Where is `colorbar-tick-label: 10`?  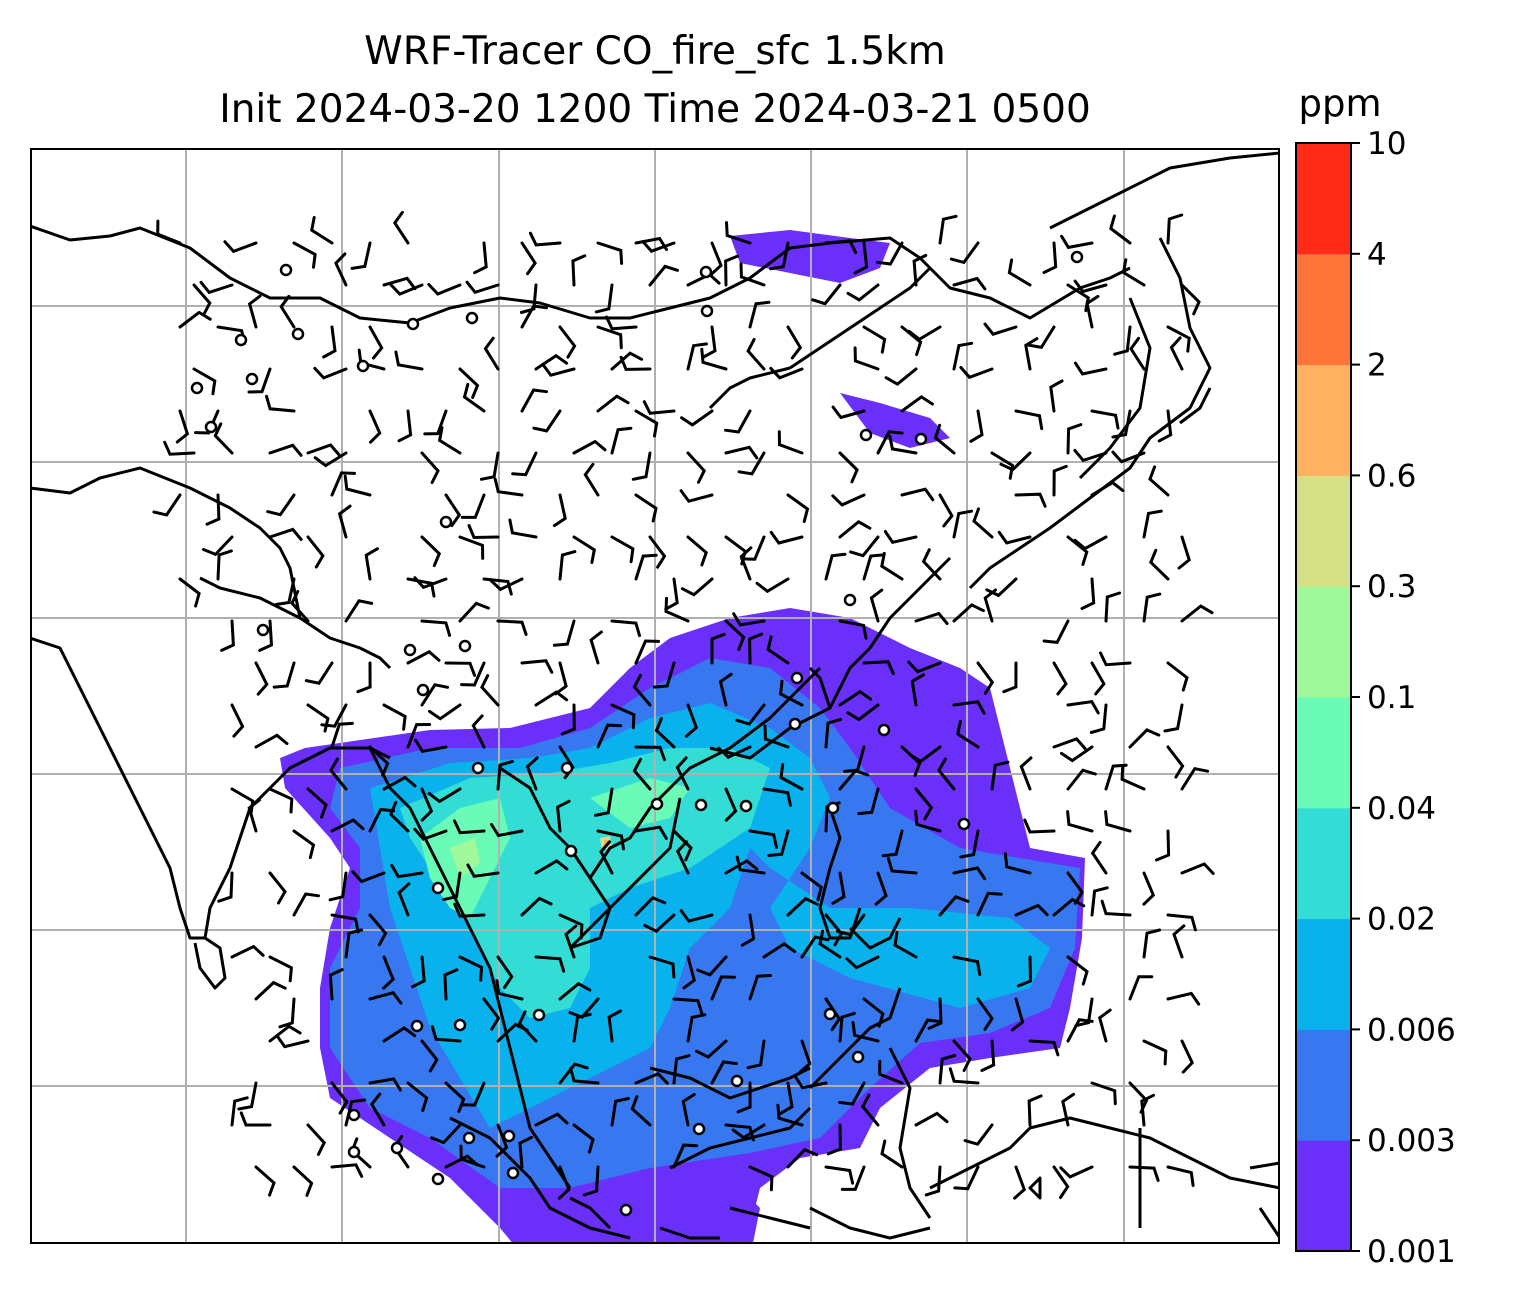
colorbar-tick-label: 10 is located at coordinates (1386, 144).